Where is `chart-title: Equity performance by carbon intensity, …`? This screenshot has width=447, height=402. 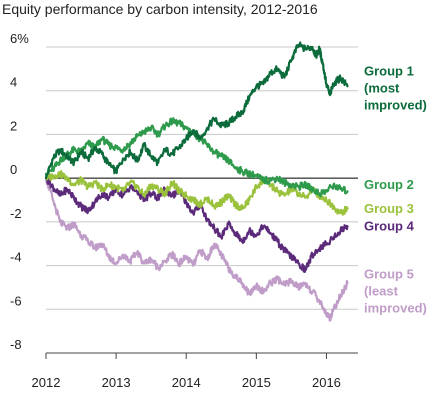 chart-title: Equity performance by carbon intensity, … is located at coordinates (160, 9).